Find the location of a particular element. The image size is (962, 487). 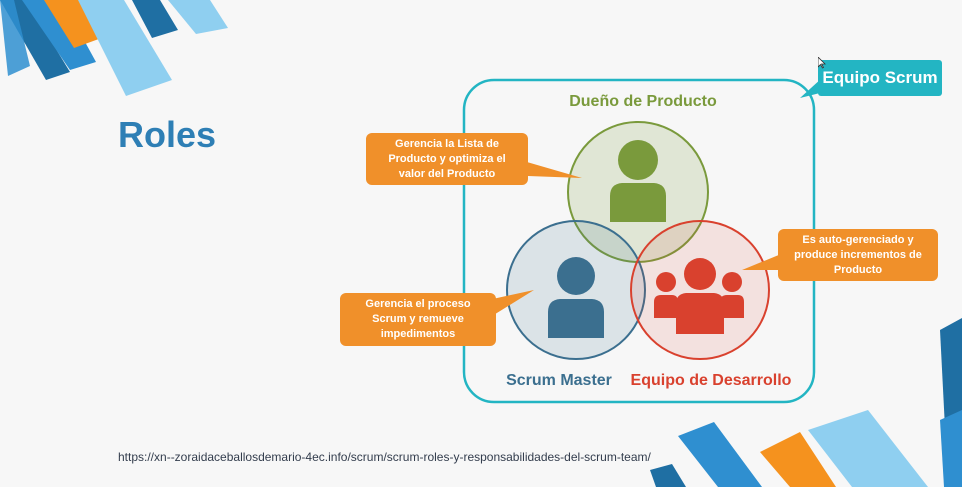

scrum-master-label: Scrum Master is located at coordinates (559, 380).